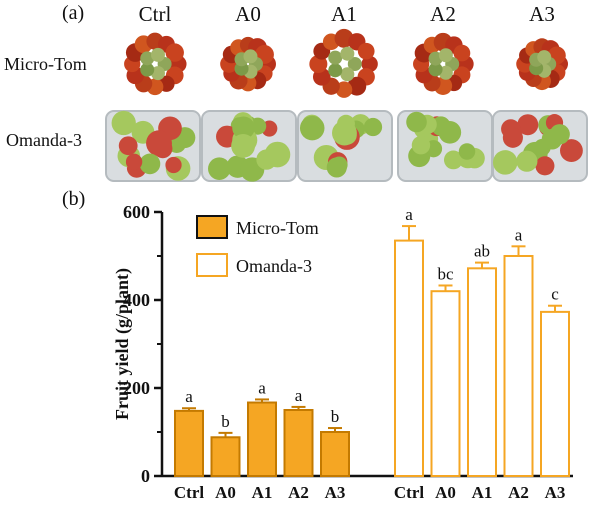 Image resolution: width=600 pixels, height=511 pixels. What do you see at coordinates (555, 294) in the screenshot?
I see `significance-letter: c` at bounding box center [555, 294].